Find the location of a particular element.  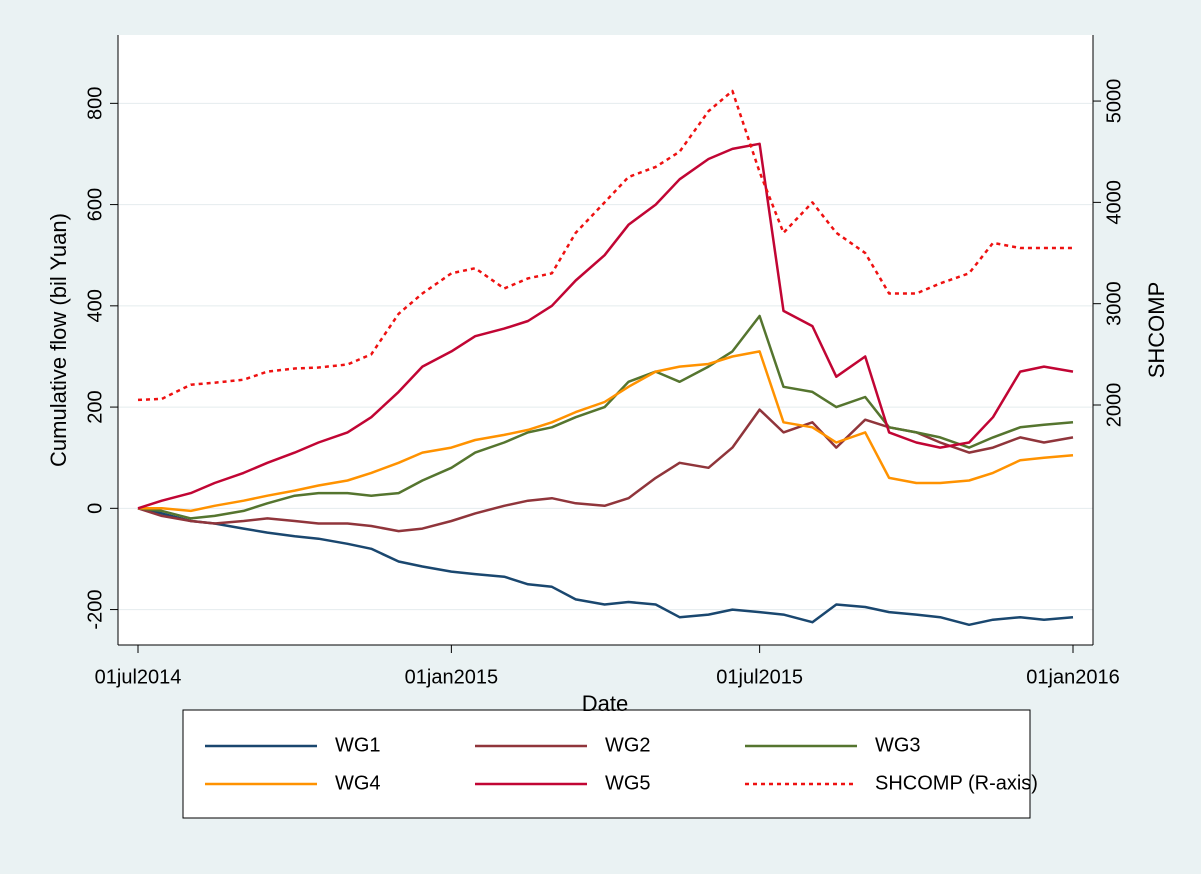

y2-axis-title: SHCOMP is located at coordinates (1156, 330).